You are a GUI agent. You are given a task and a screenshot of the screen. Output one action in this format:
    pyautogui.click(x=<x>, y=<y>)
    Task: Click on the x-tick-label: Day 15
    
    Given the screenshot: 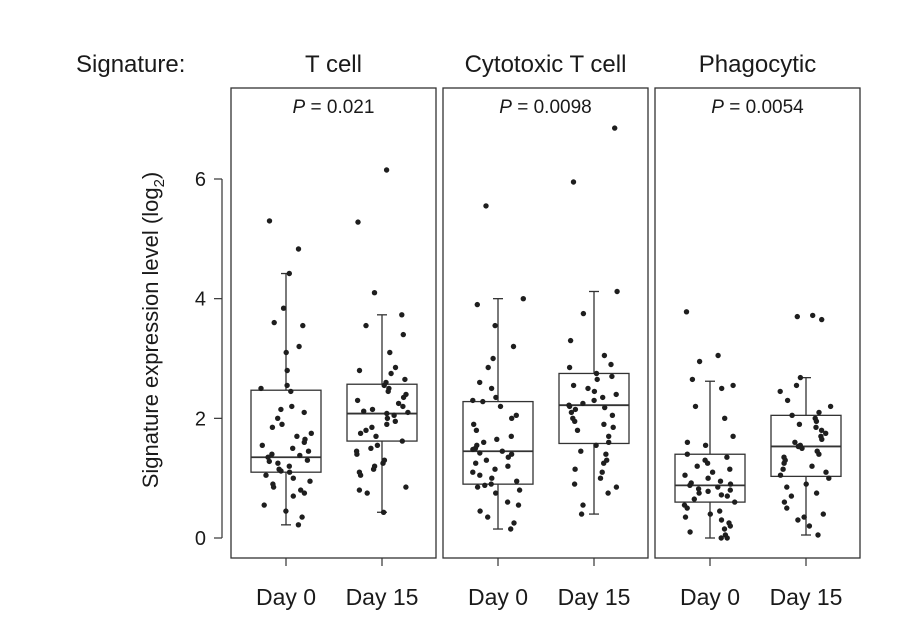 What is the action you would take?
    pyautogui.click(x=594, y=597)
    